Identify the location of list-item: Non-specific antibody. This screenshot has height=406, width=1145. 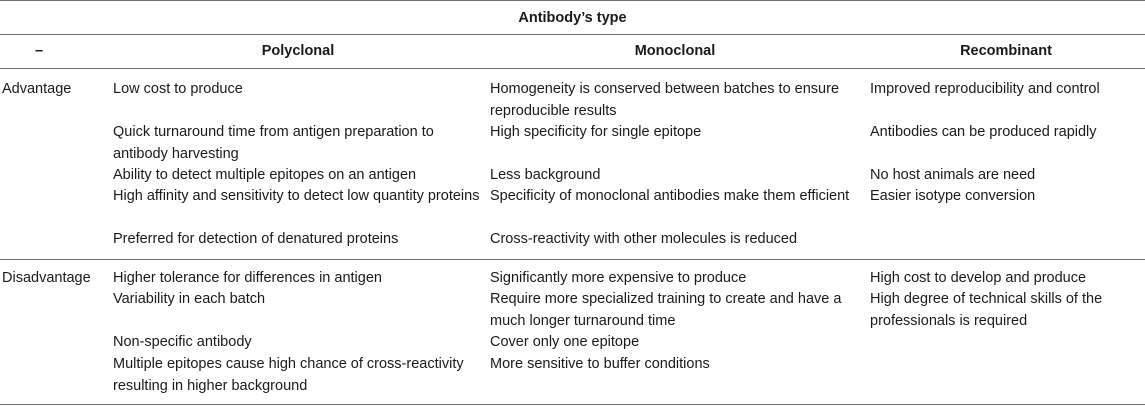
(182, 342).